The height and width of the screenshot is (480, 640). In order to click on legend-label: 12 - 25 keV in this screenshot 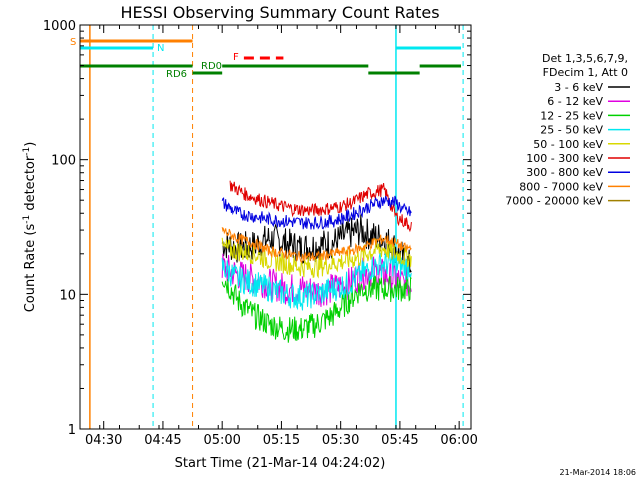, I will do `click(571, 115)`.